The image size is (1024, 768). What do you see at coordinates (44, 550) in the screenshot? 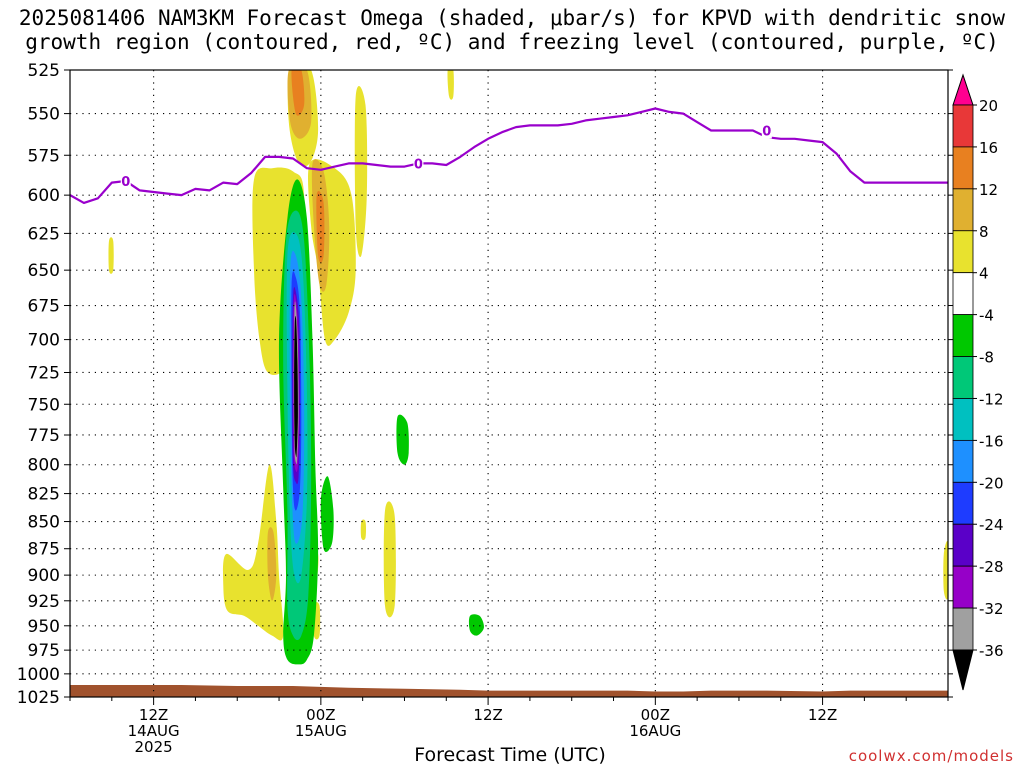
I see `y-tick-label: 875` at bounding box center [44, 550].